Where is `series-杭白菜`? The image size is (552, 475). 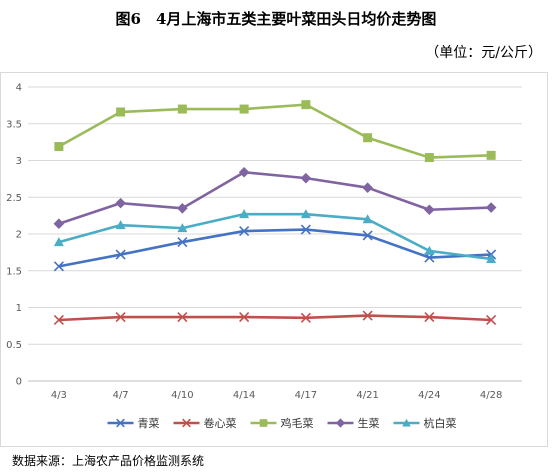 series-杭白菜 is located at coordinates (275, 236).